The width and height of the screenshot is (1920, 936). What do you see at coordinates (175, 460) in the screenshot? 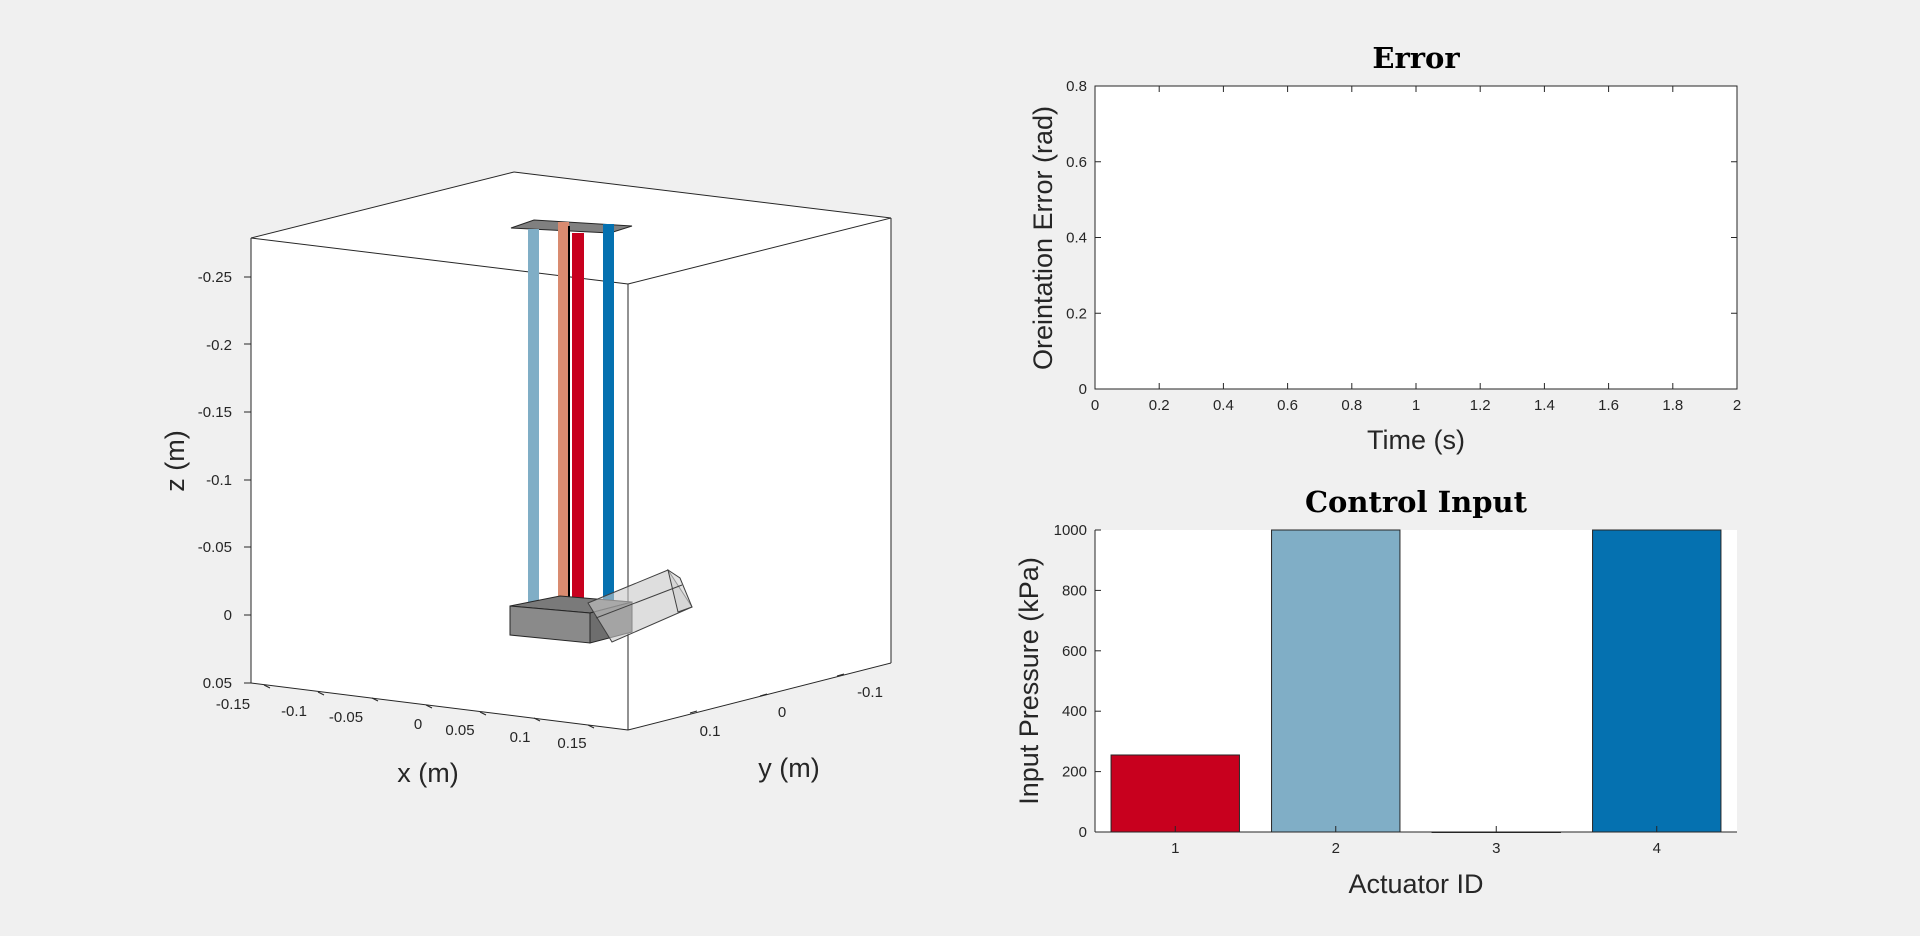
I see `z-axis-label: z (m)` at bounding box center [175, 460].